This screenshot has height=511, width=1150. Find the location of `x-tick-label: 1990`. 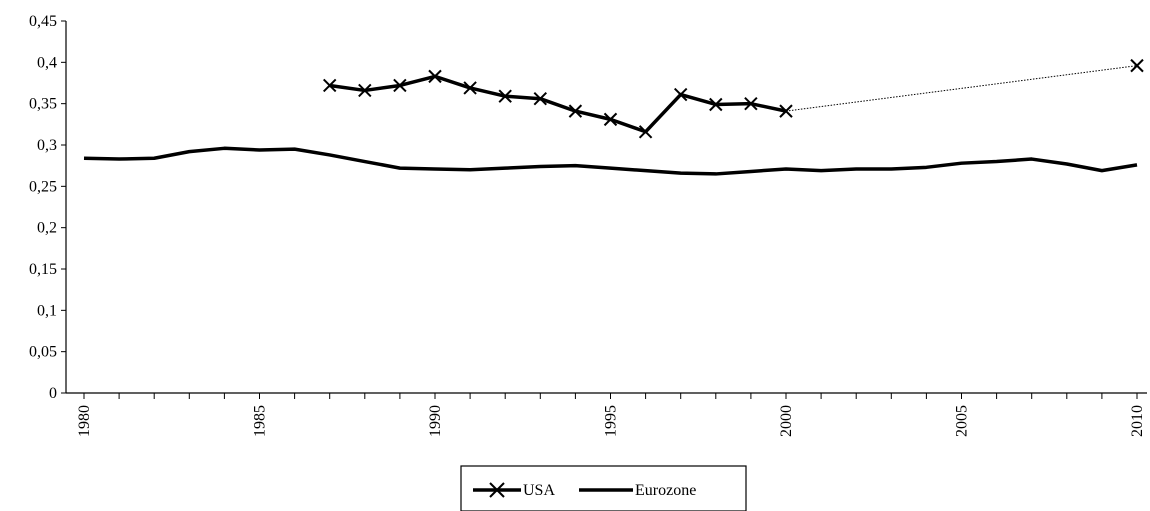

x-tick-label: 1990 is located at coordinates (435, 421).